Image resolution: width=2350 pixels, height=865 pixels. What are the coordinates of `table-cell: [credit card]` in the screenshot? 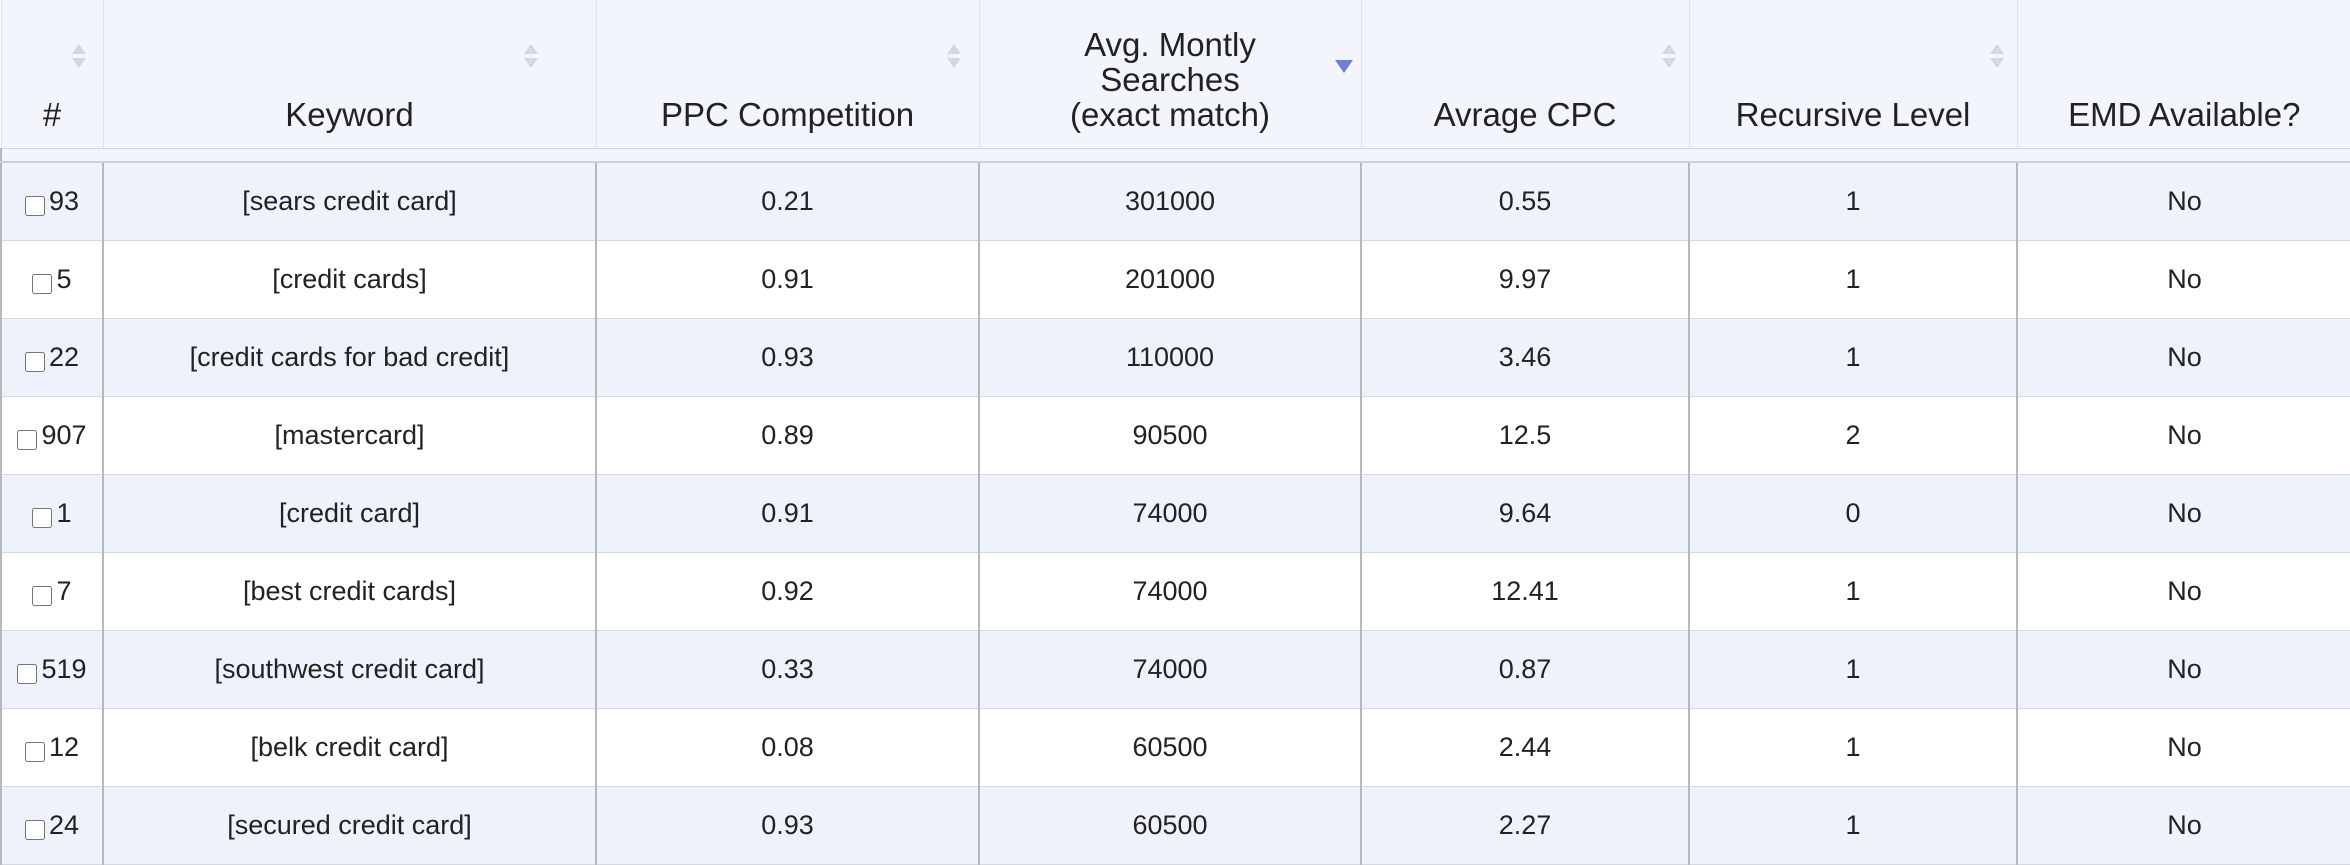 It's located at (349, 514).